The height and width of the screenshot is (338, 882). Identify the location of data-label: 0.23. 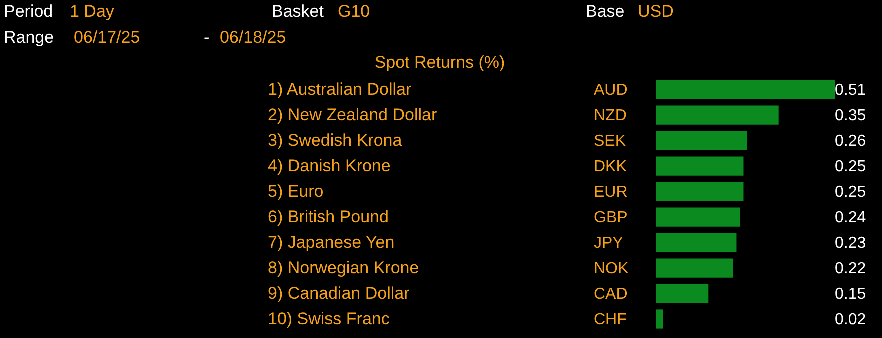
(850, 243).